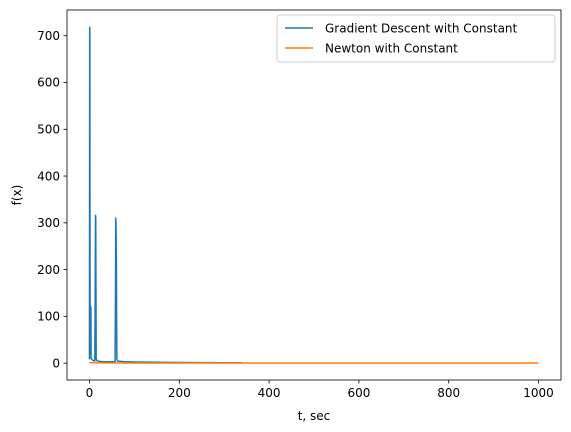  What do you see at coordinates (48, 83) in the screenshot?
I see `y-tick-label: 600` at bounding box center [48, 83].